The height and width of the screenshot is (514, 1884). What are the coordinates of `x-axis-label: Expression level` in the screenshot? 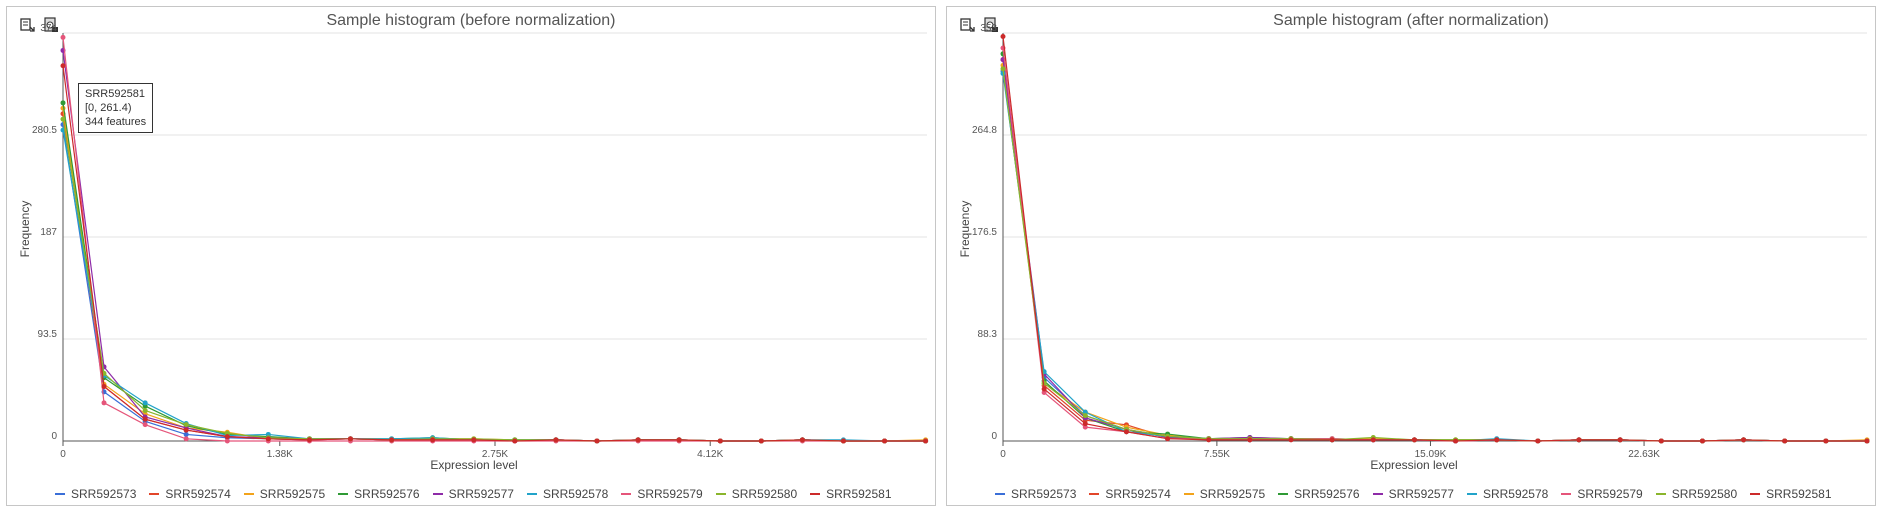 It's located at (1414, 465).